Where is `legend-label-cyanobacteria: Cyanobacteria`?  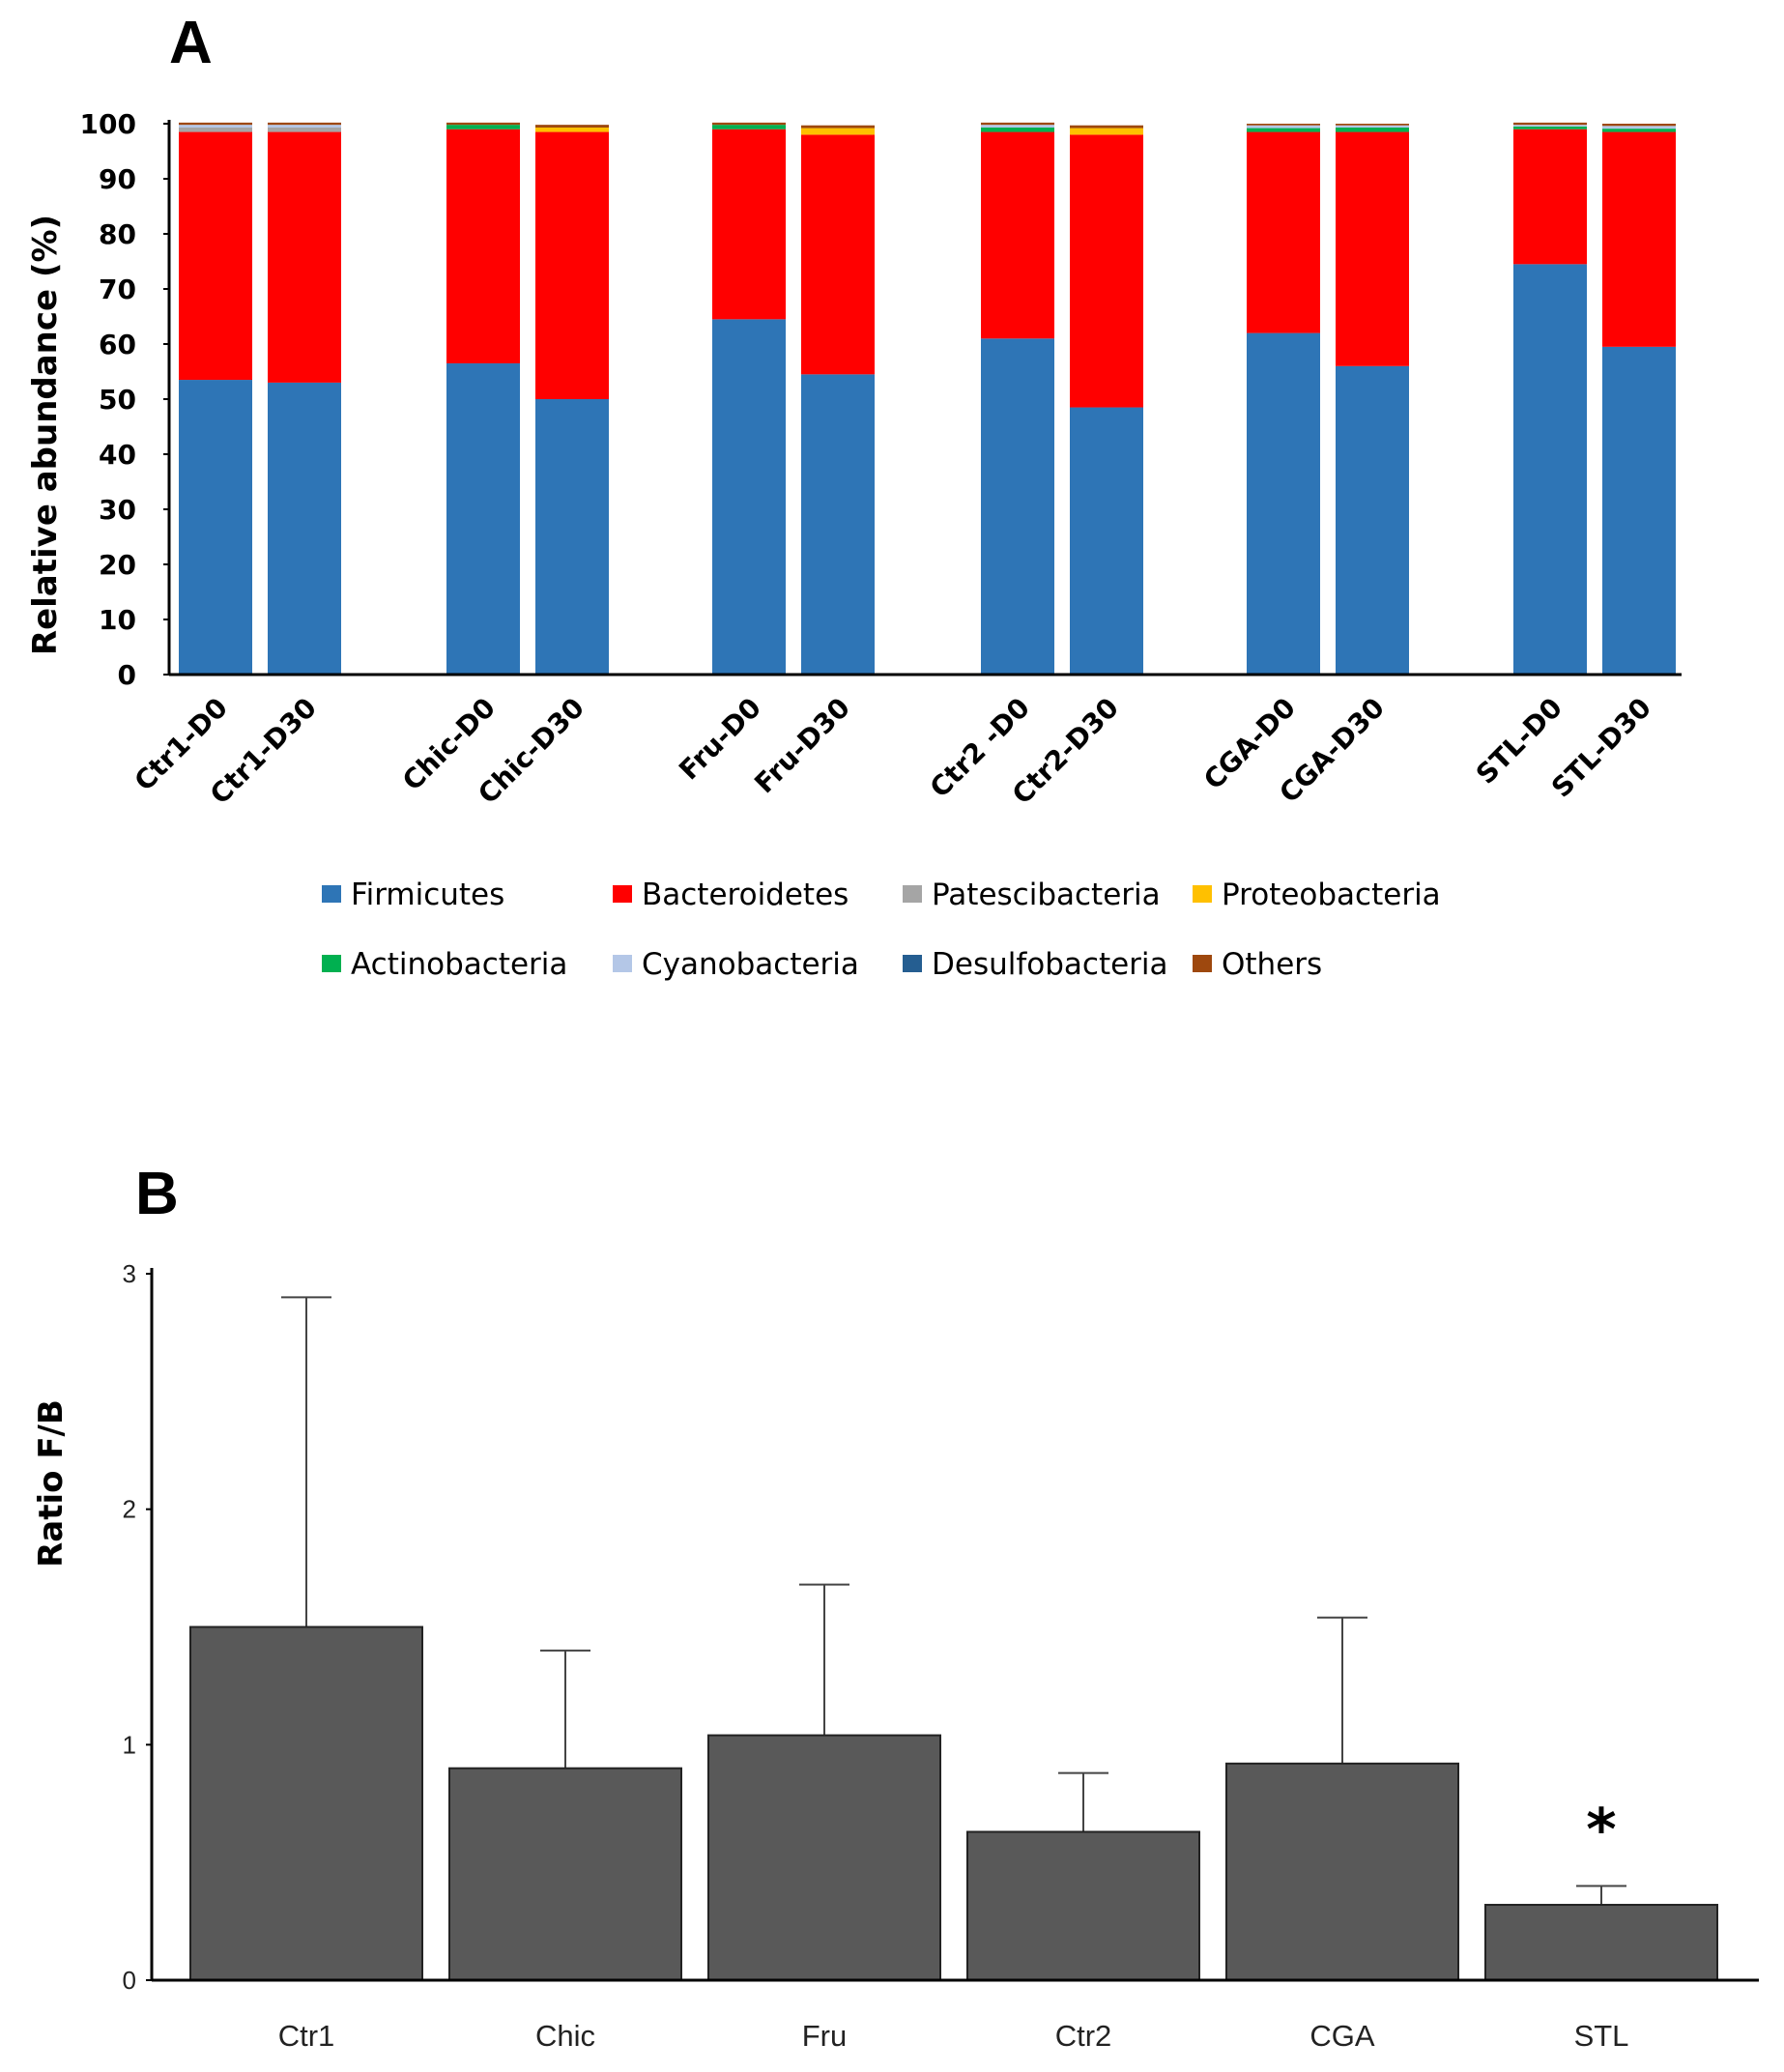
legend-label-cyanobacteria: Cyanobacteria is located at coordinates (751, 964).